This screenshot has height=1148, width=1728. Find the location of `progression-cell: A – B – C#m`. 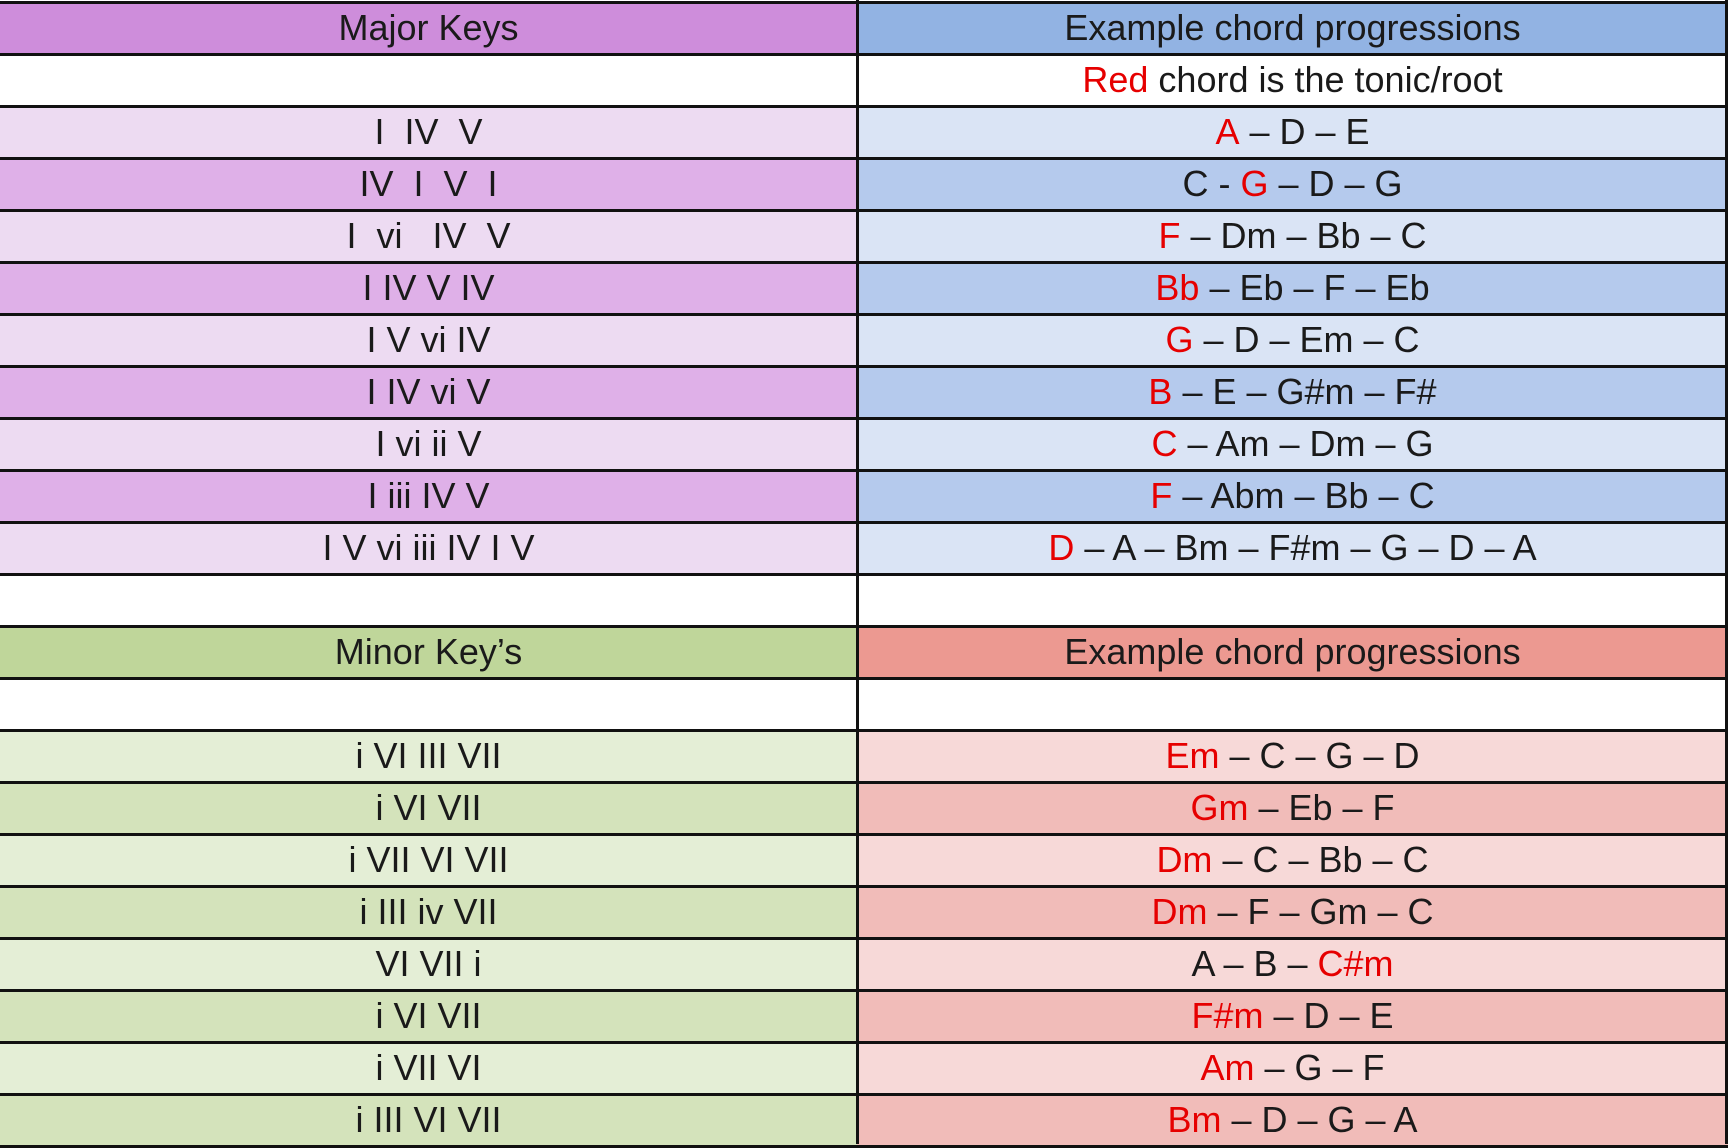

progression-cell: A – B – C#m is located at coordinates (1292, 964).